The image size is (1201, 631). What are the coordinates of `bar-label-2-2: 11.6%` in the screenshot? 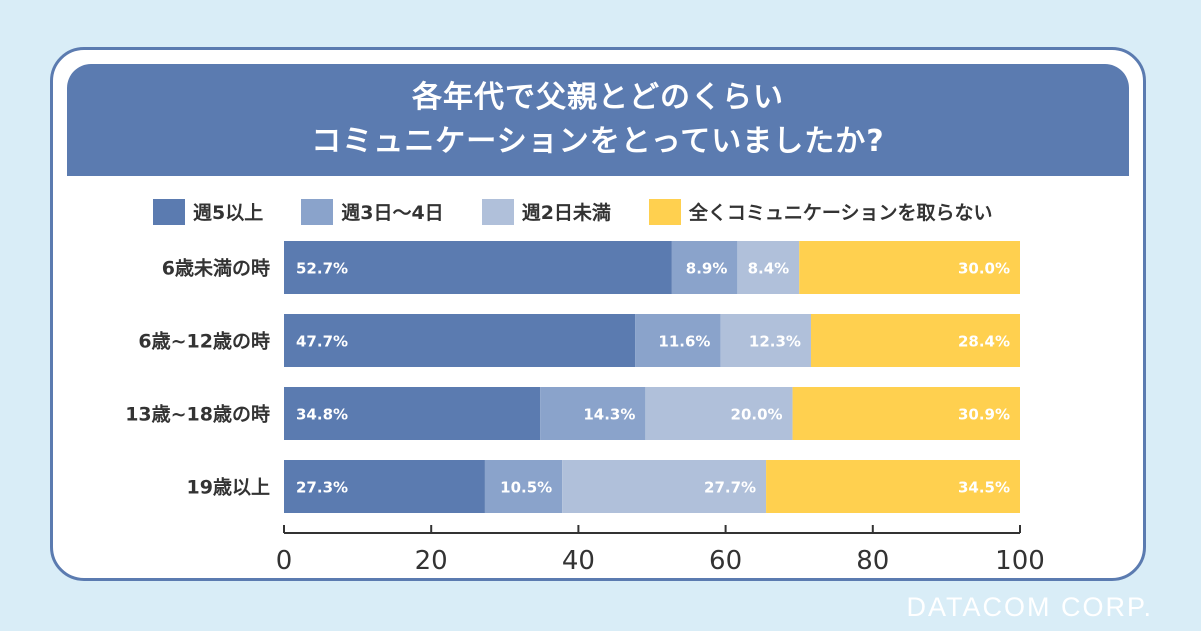 It's located at (684, 342).